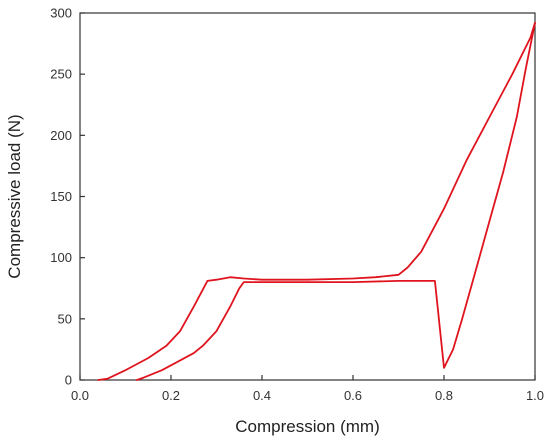 This screenshot has width=550, height=442. Describe the element at coordinates (68, 380) in the screenshot. I see `y-tick-label: 0` at that location.